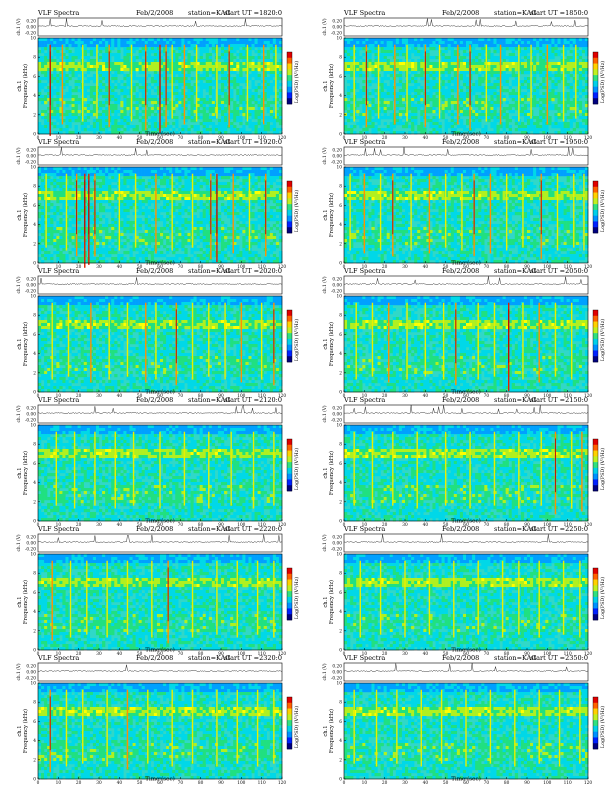 Image resolution: width=612 pixels, height=792 pixels. I want to click on channel-tick-label: 0.20, so click(337, 21).